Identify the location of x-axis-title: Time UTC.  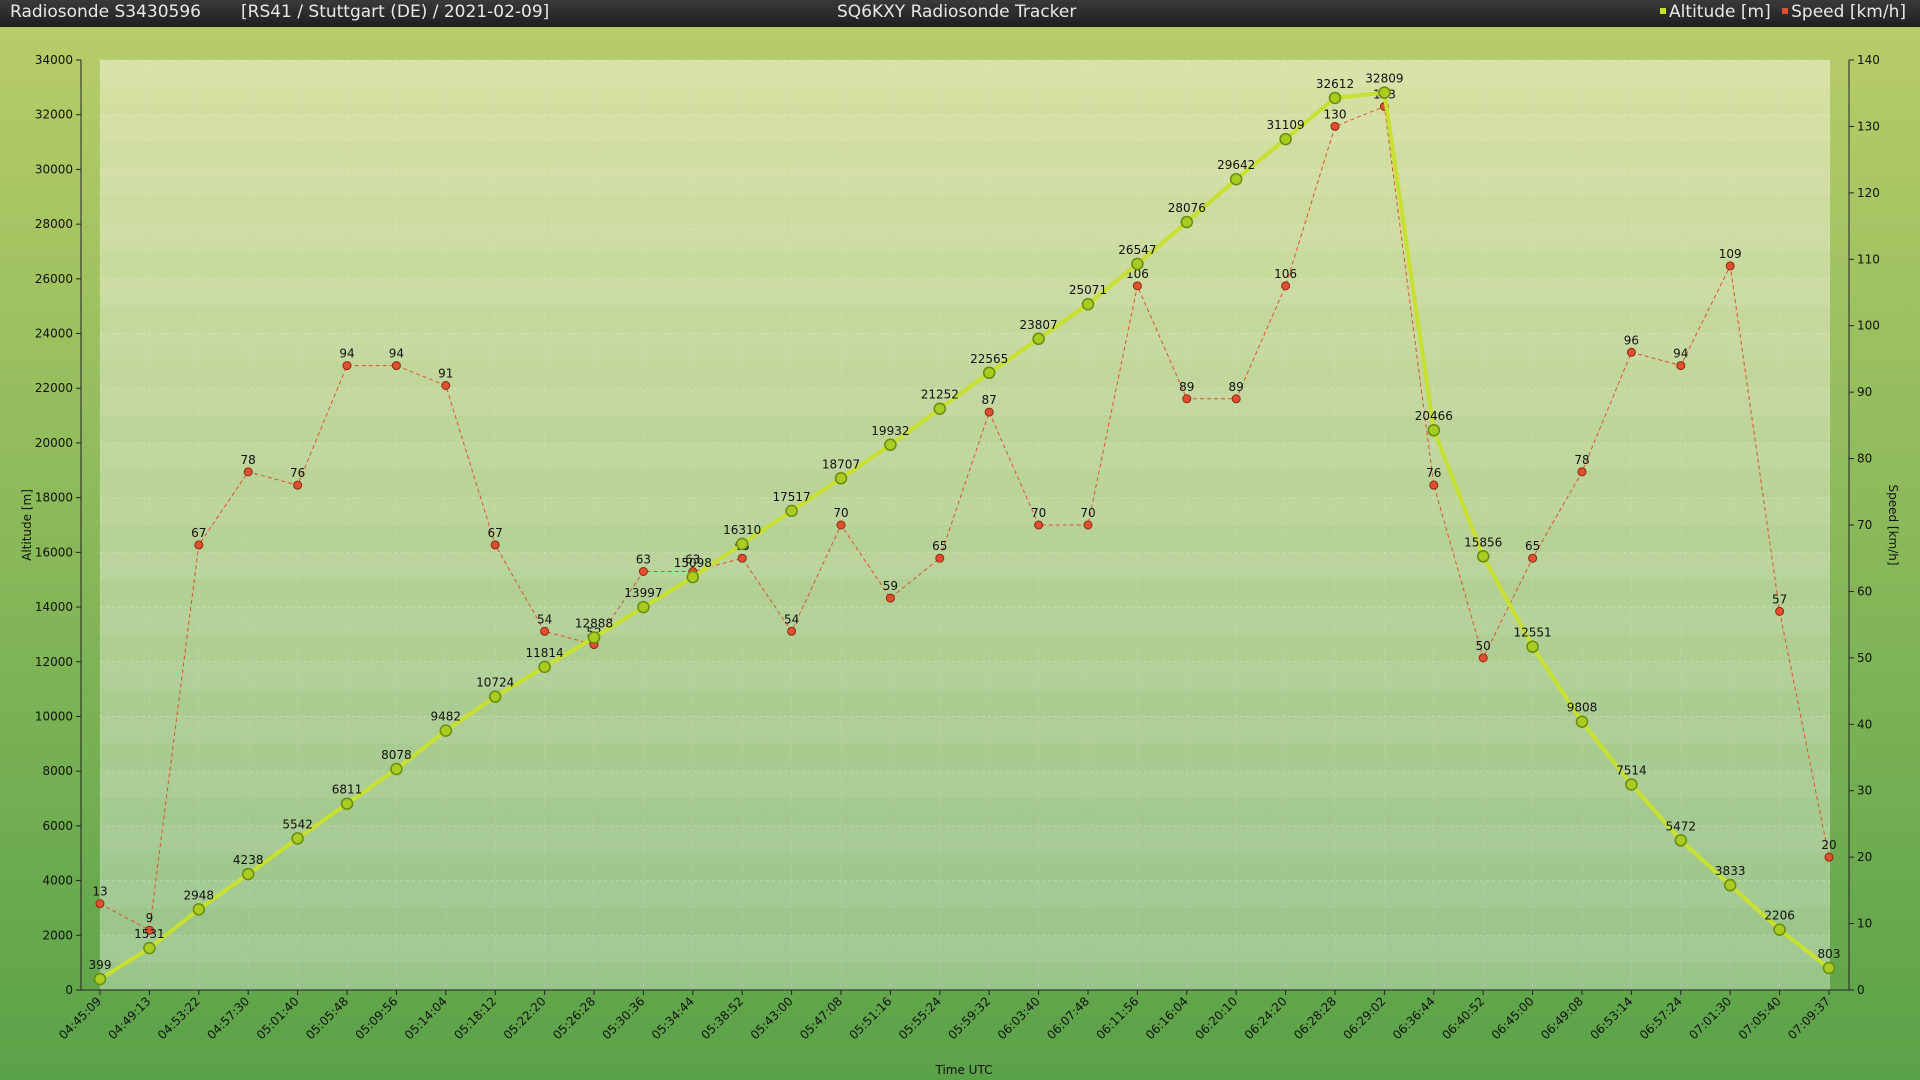
(964, 1070).